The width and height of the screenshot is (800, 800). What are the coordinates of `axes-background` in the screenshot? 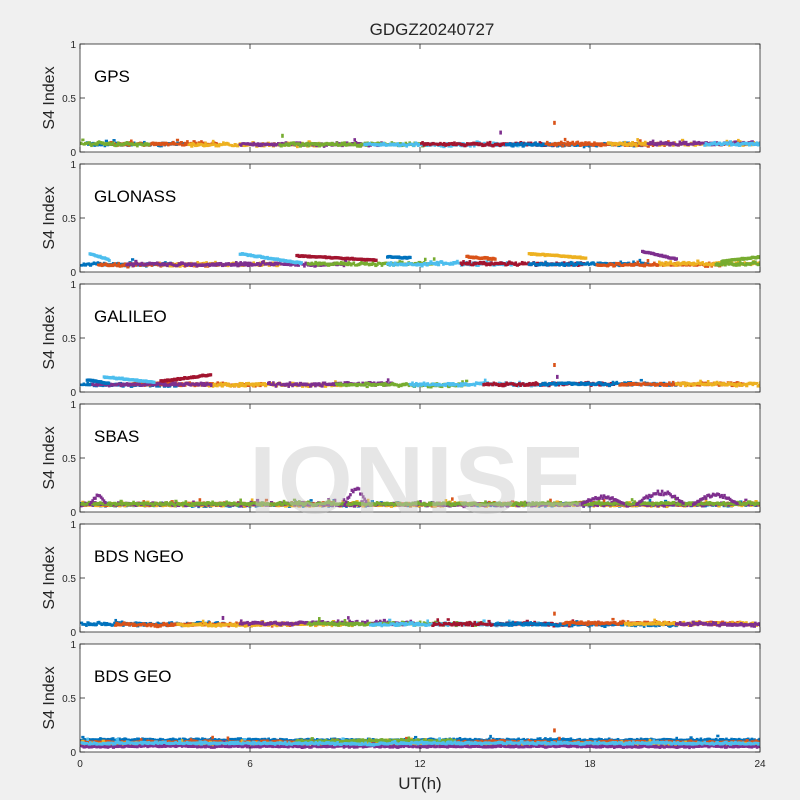 It's located at (420, 98).